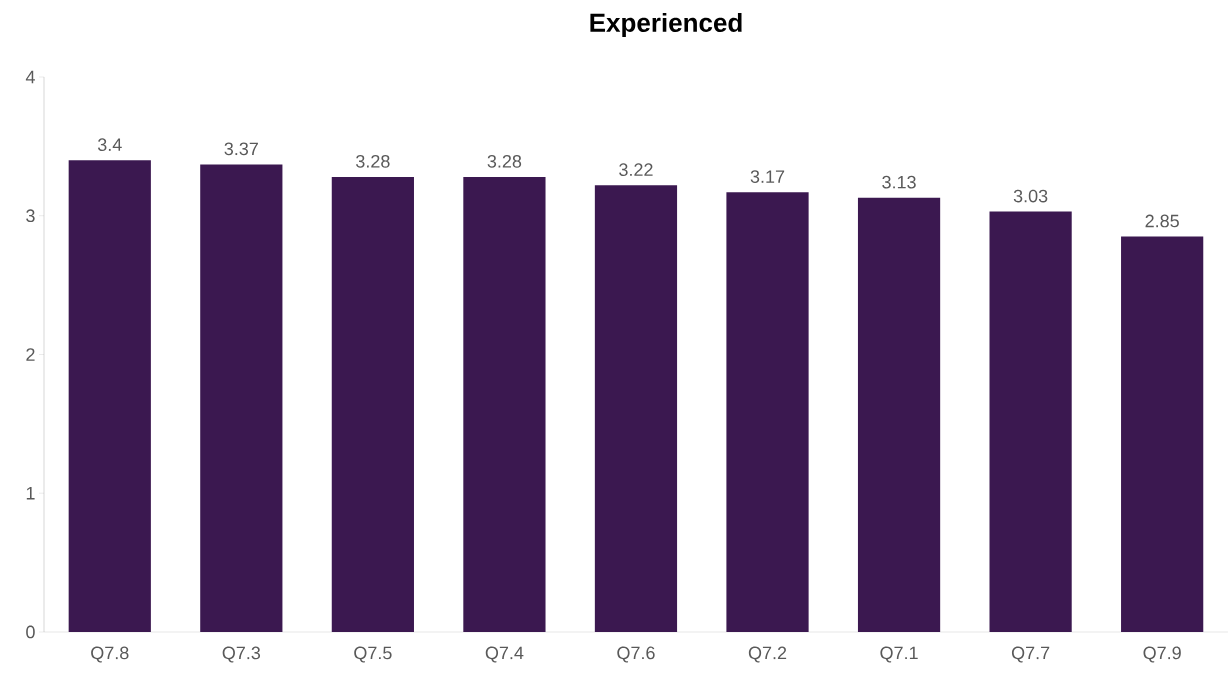 The image size is (1231, 675). Describe the element at coordinates (767, 654) in the screenshot. I see `x-tick-label: Q7.2` at that location.